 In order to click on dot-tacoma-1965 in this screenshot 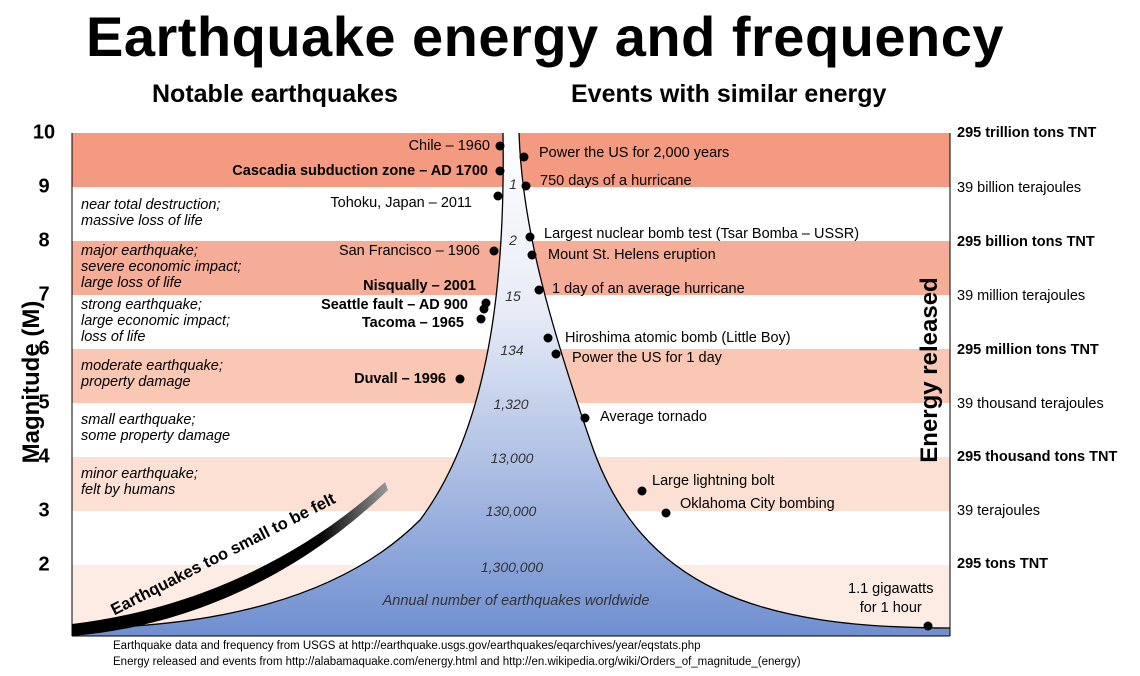, I will do `click(481, 319)`.